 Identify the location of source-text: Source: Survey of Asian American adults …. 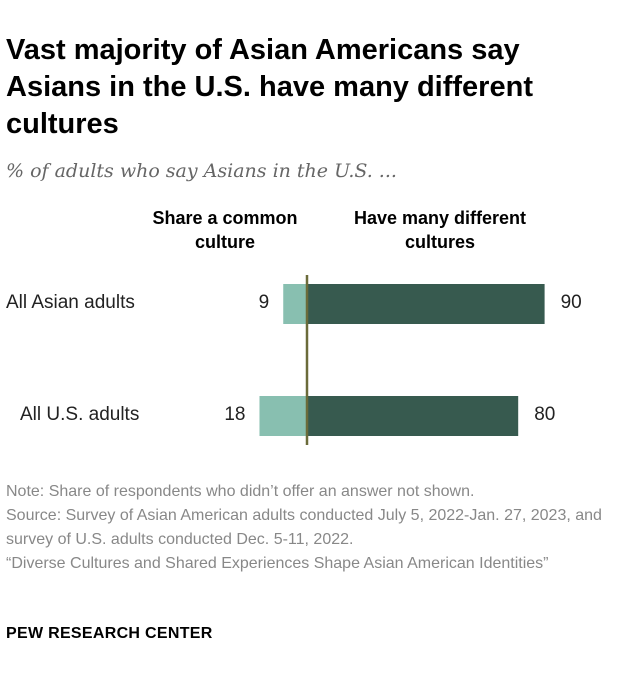
(304, 527).